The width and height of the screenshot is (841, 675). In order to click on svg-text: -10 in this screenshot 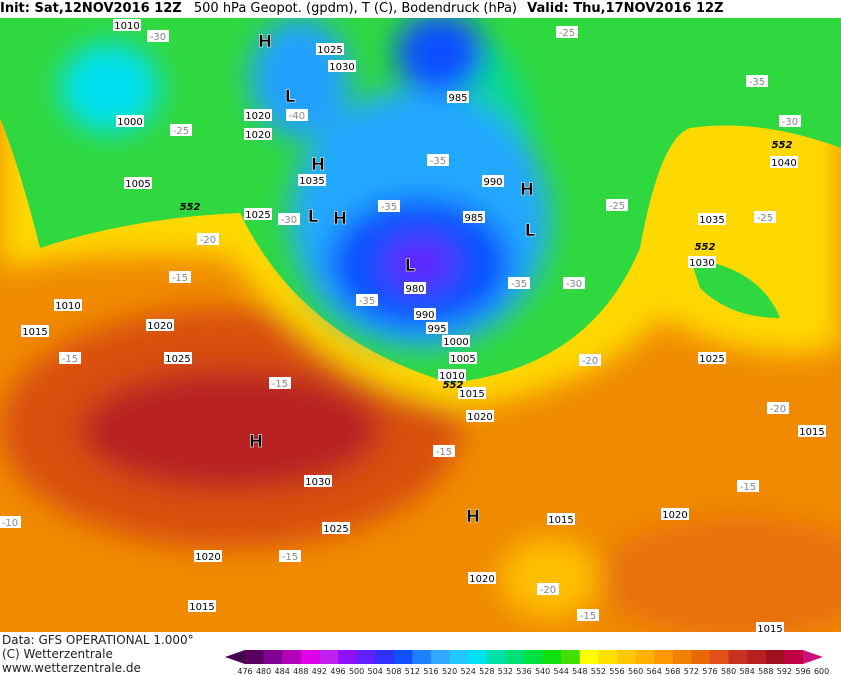, I will do `click(10, 523)`.